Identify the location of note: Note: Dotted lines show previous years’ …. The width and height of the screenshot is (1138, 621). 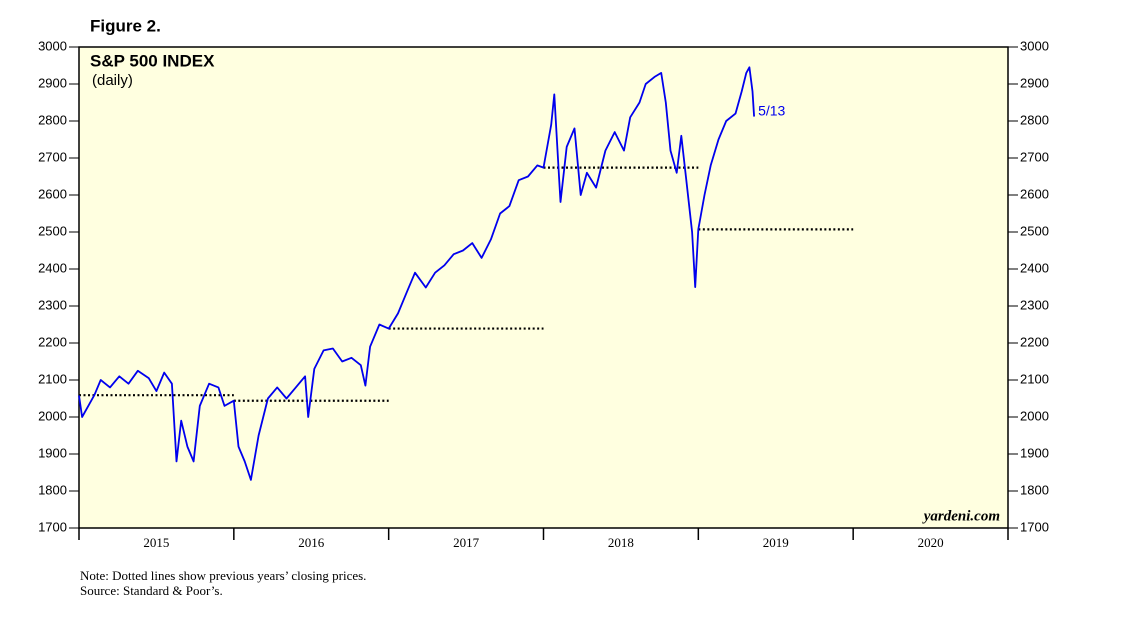
(223, 575).